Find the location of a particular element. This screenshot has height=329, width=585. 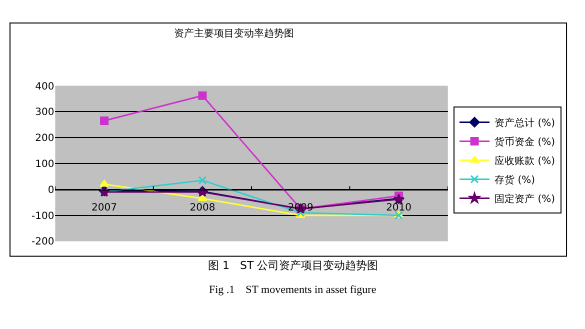

legend-label: 应收账款 (%) is located at coordinates (525, 161).